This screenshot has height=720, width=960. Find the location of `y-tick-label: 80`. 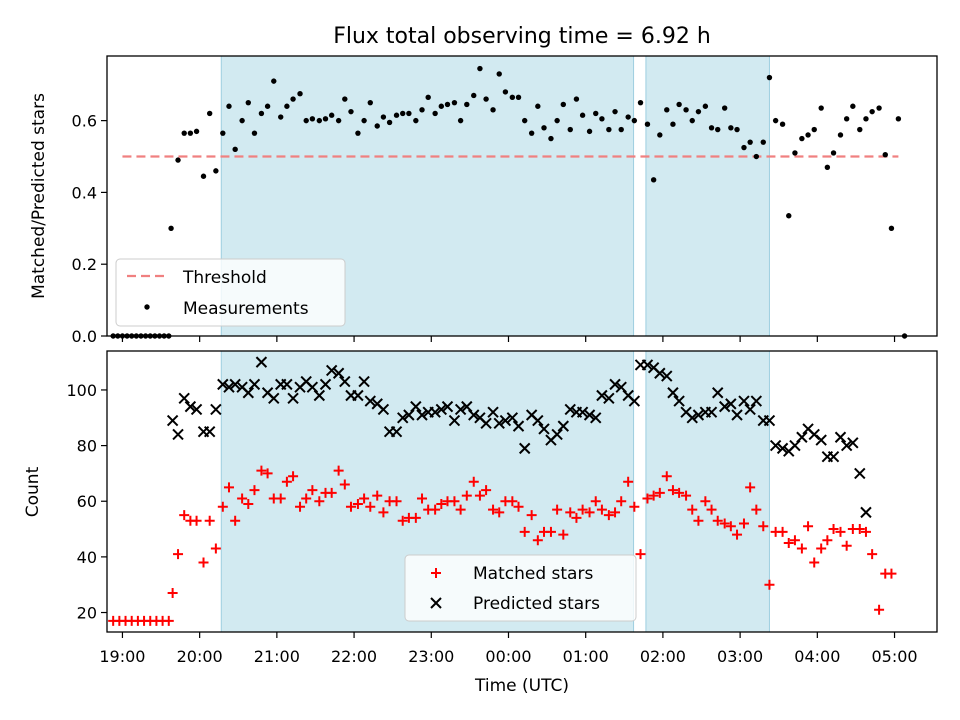

y-tick-label: 80 is located at coordinates (87, 446).